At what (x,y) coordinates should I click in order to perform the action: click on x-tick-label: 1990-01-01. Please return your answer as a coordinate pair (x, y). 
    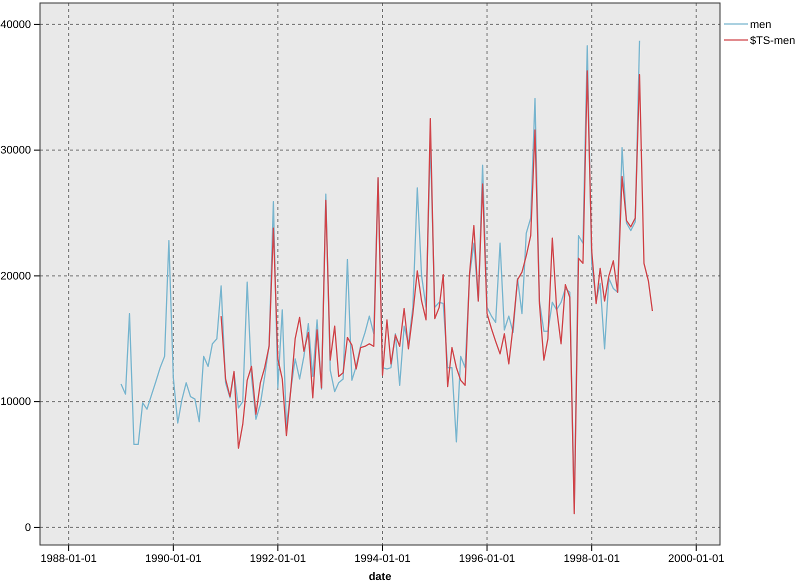
    Looking at the image, I should click on (173, 558).